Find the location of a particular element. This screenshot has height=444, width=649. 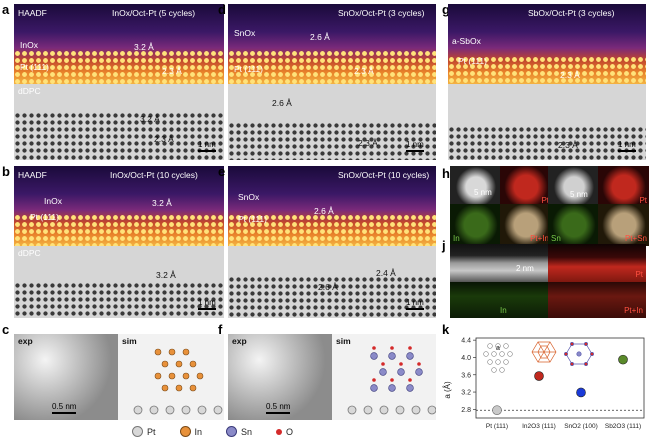

panel-letter-g: g is located at coordinates (446, 9).